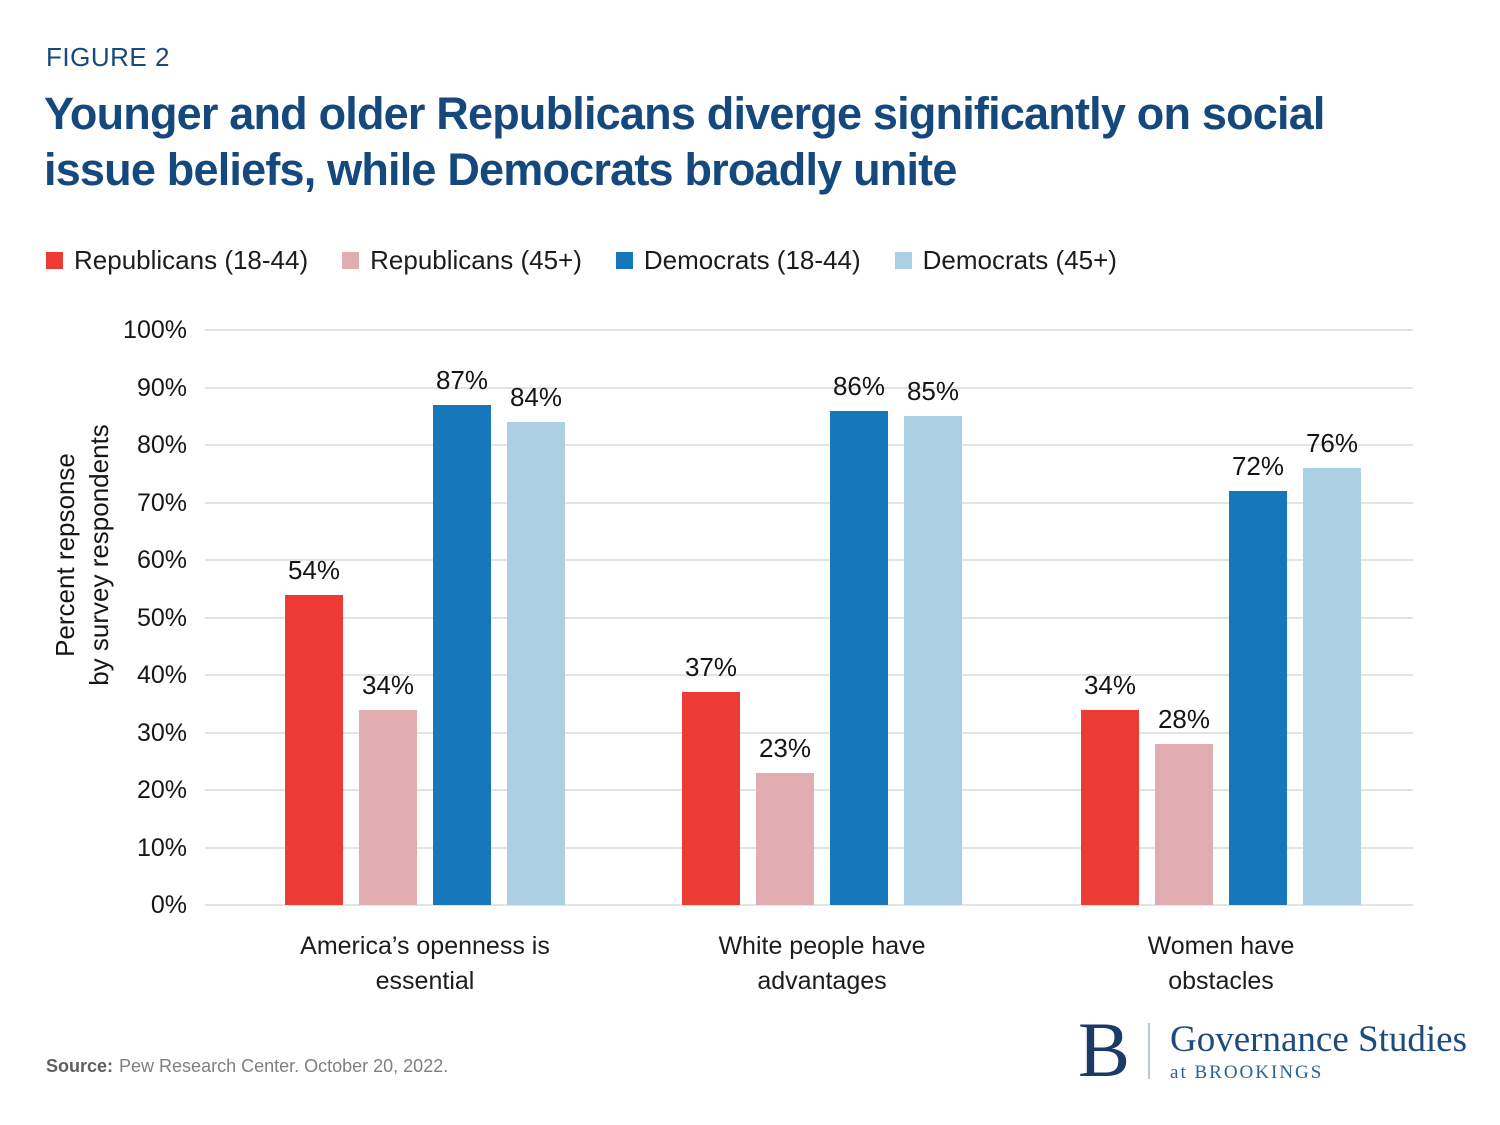 This screenshot has width=1500, height=1125. I want to click on y-tick-label-20: 20%, so click(161, 790).